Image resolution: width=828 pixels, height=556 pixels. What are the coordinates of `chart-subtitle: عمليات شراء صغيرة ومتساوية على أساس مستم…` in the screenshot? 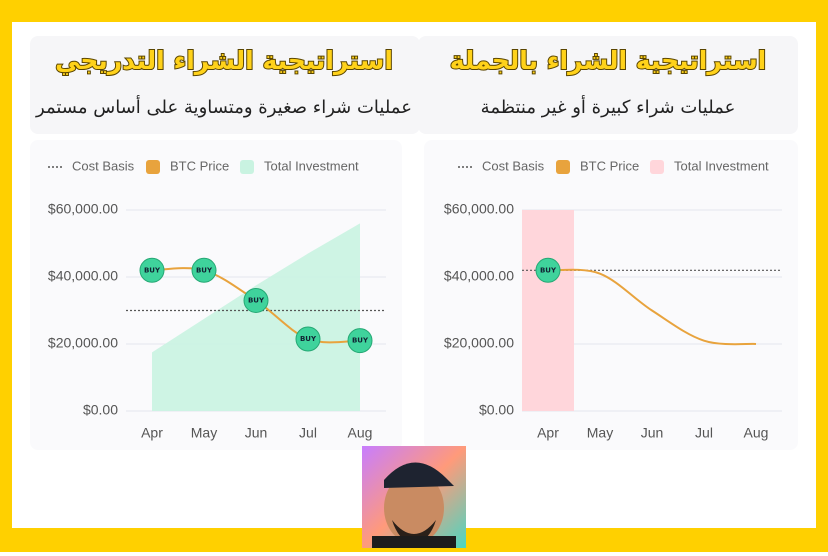 It's located at (223, 106).